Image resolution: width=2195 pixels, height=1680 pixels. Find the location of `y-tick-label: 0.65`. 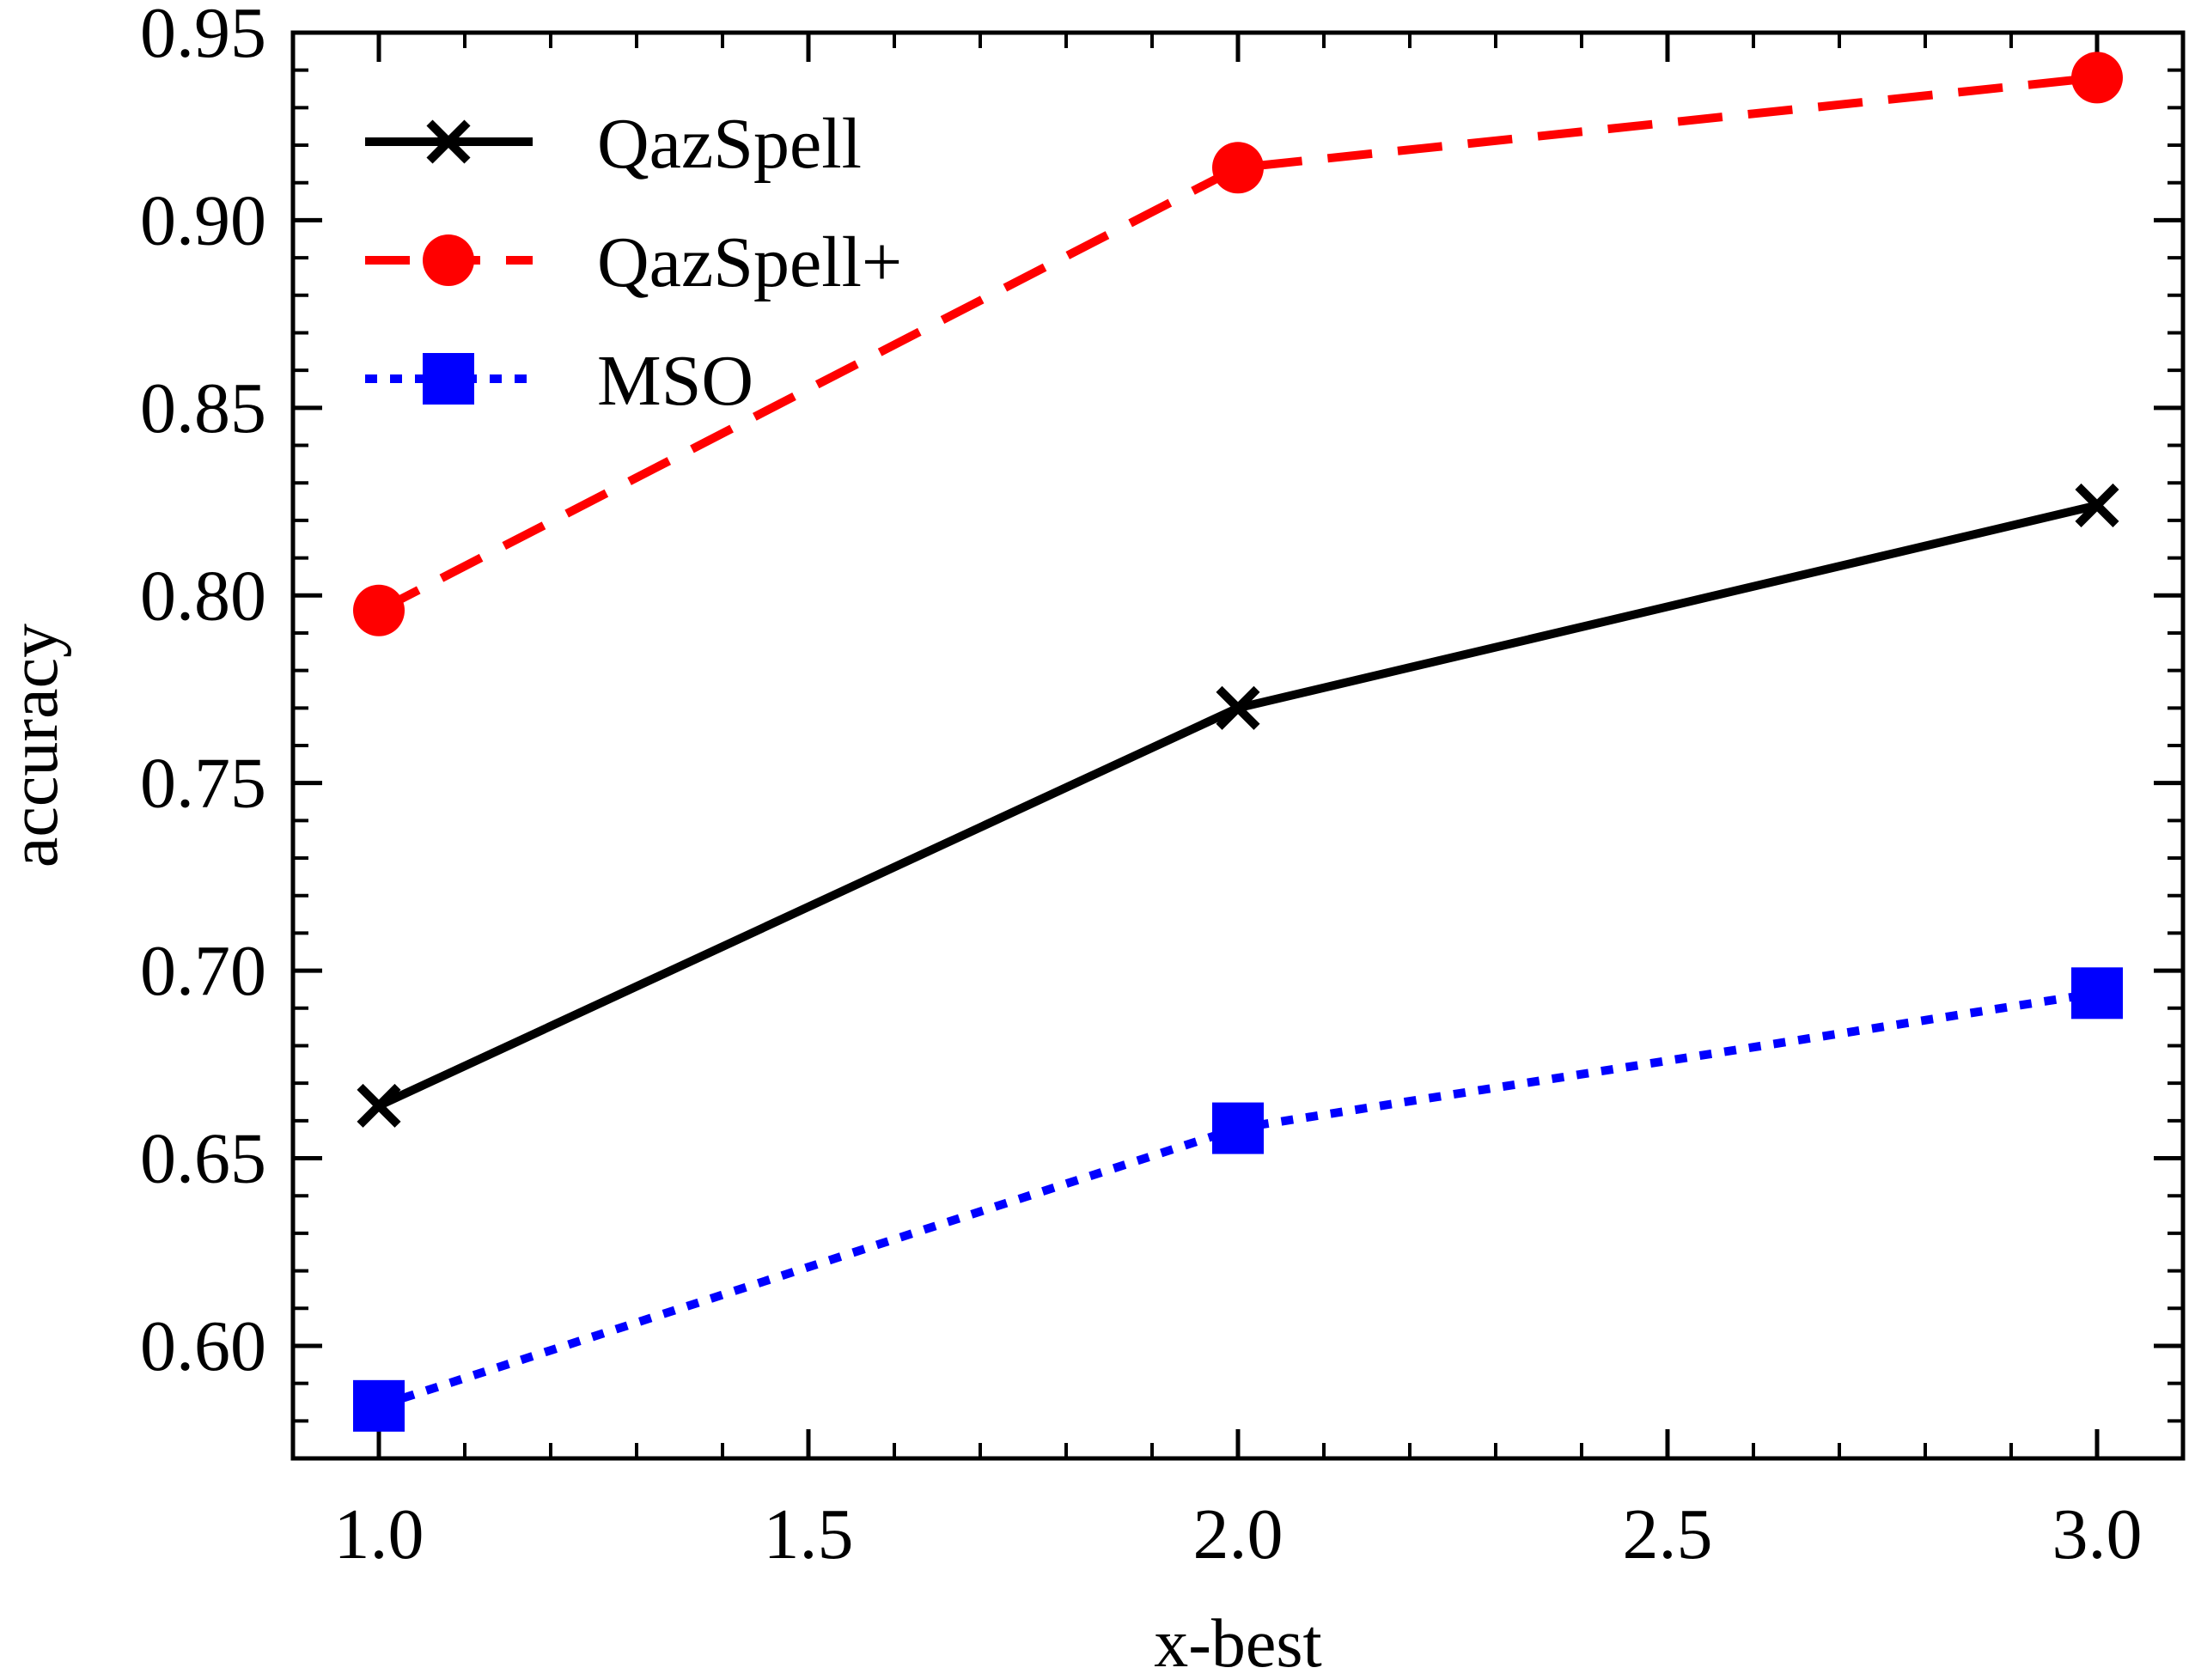

y-tick-label: 0.65 is located at coordinates (203, 1159).